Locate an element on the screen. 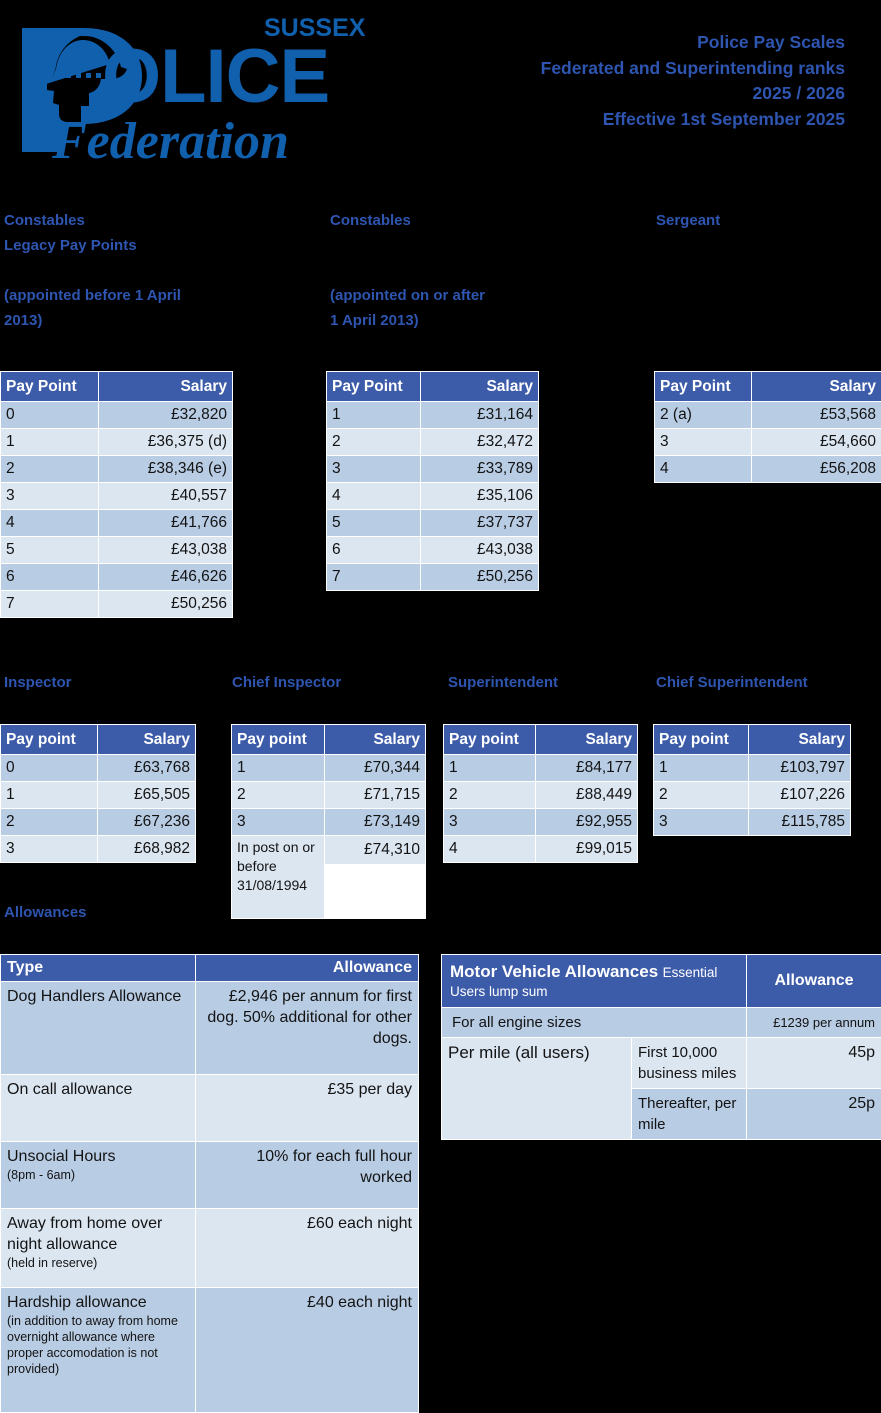 The image size is (881, 1413). table-row: 0£32,820 is located at coordinates (117, 415).